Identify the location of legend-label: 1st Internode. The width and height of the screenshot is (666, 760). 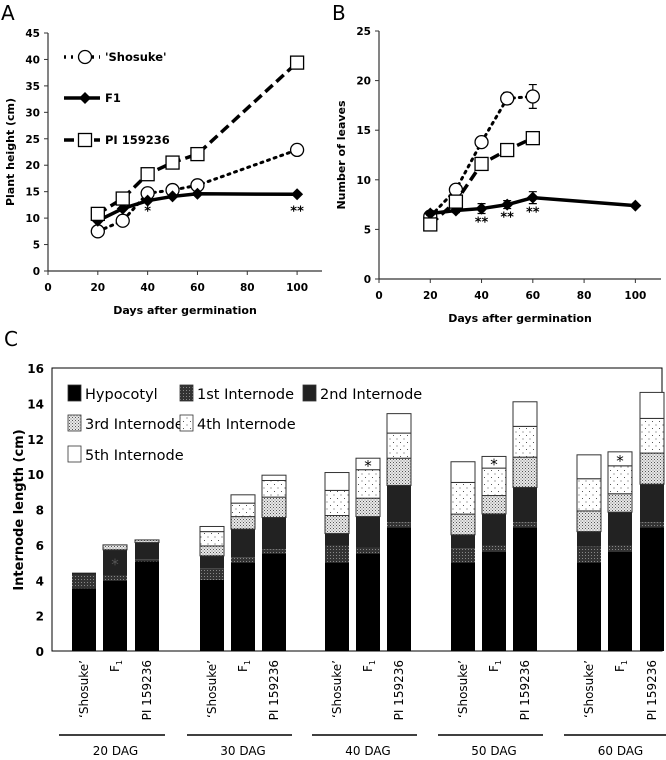
(245, 395).